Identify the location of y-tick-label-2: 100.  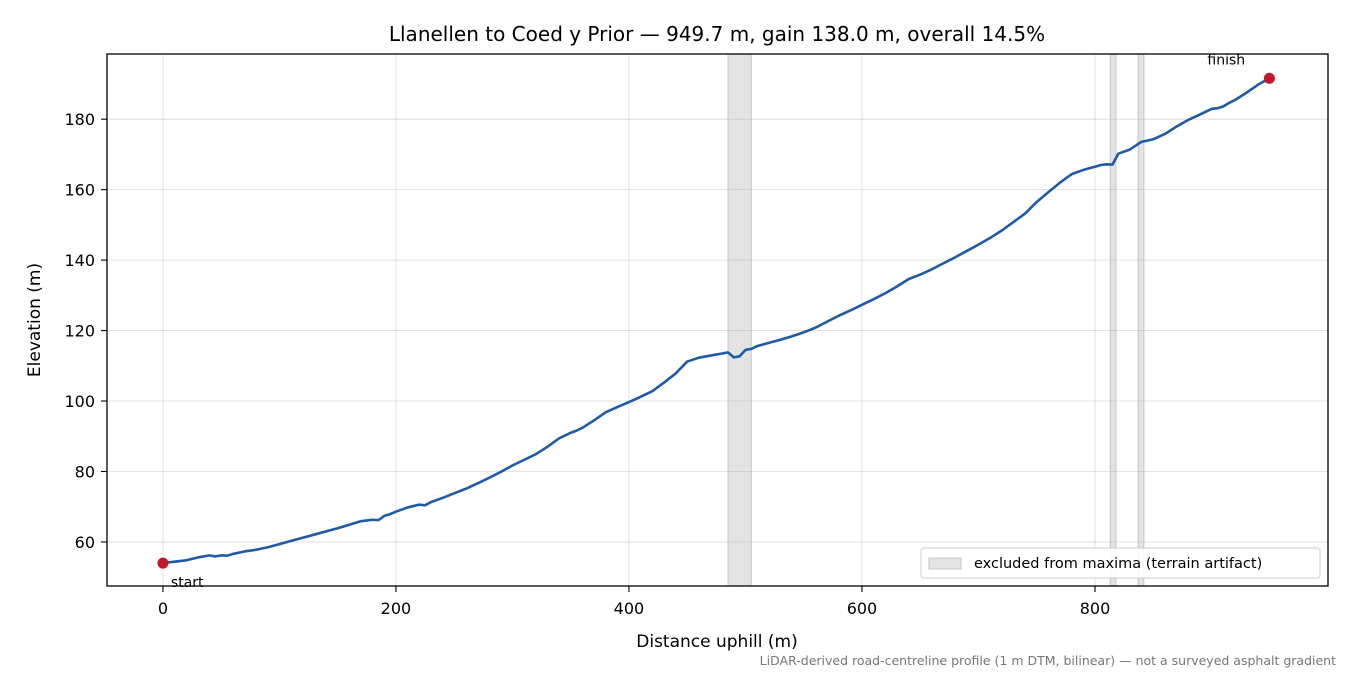
(79, 401).